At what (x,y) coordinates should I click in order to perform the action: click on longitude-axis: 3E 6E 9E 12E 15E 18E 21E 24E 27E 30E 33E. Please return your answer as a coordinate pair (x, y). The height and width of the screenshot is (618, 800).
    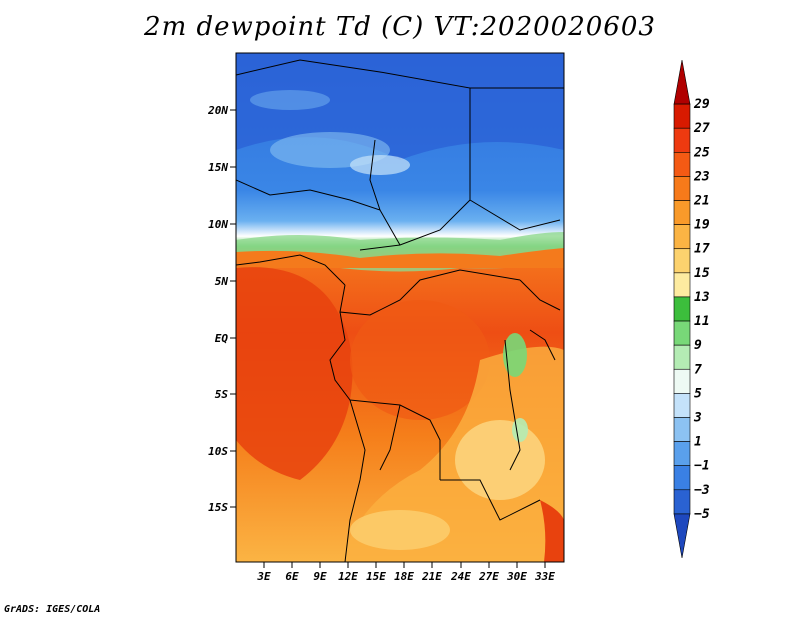
    Looking at the image, I should click on (405, 572).